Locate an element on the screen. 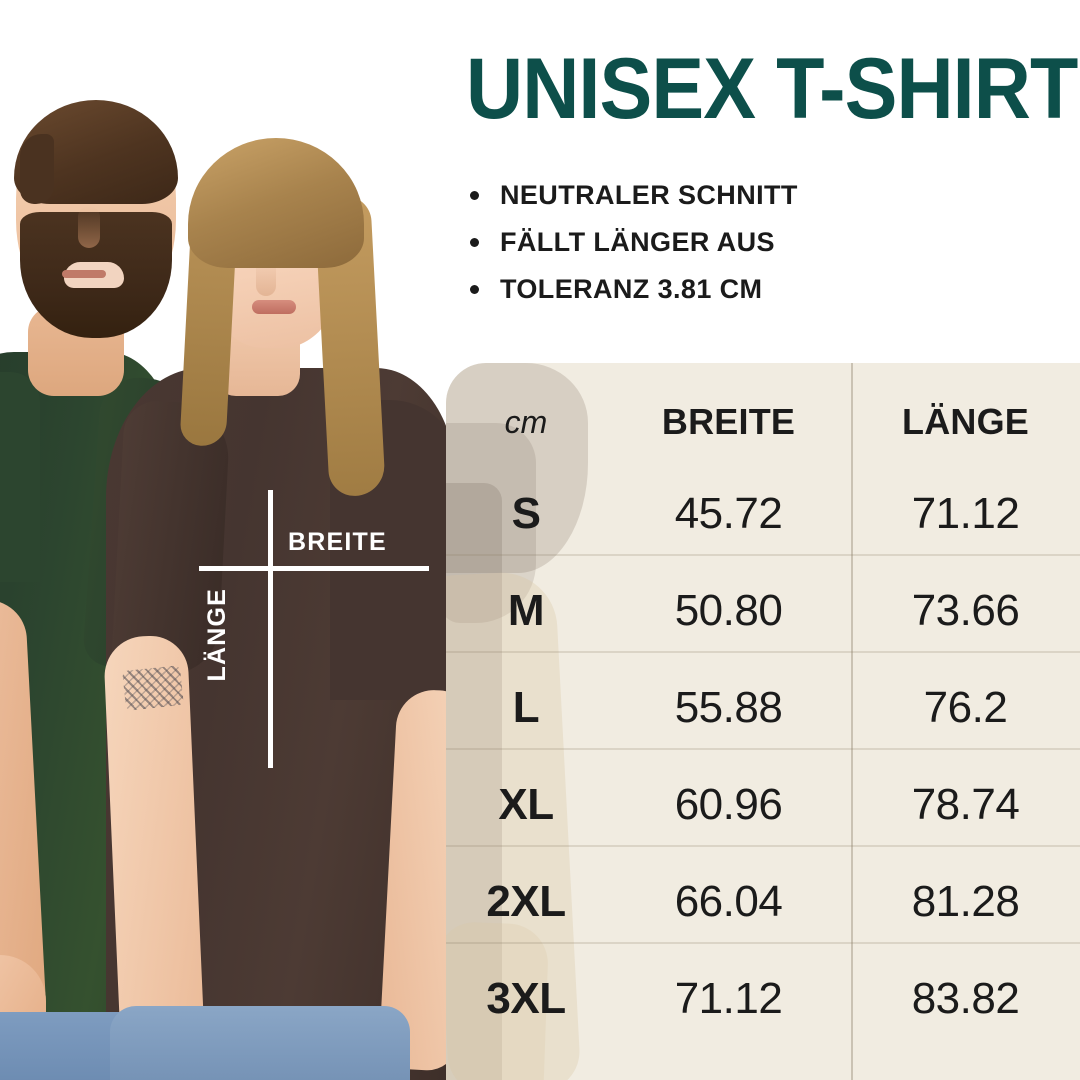 Image resolution: width=1080 pixels, height=1080 pixels. cell-size: XL is located at coordinates (526, 804).